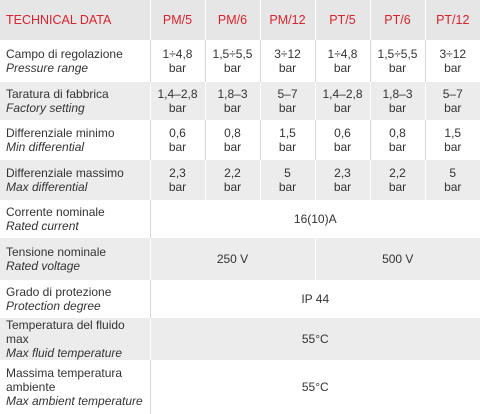  What do you see at coordinates (287, 20) in the screenshot?
I see `model: PM/12` at bounding box center [287, 20].